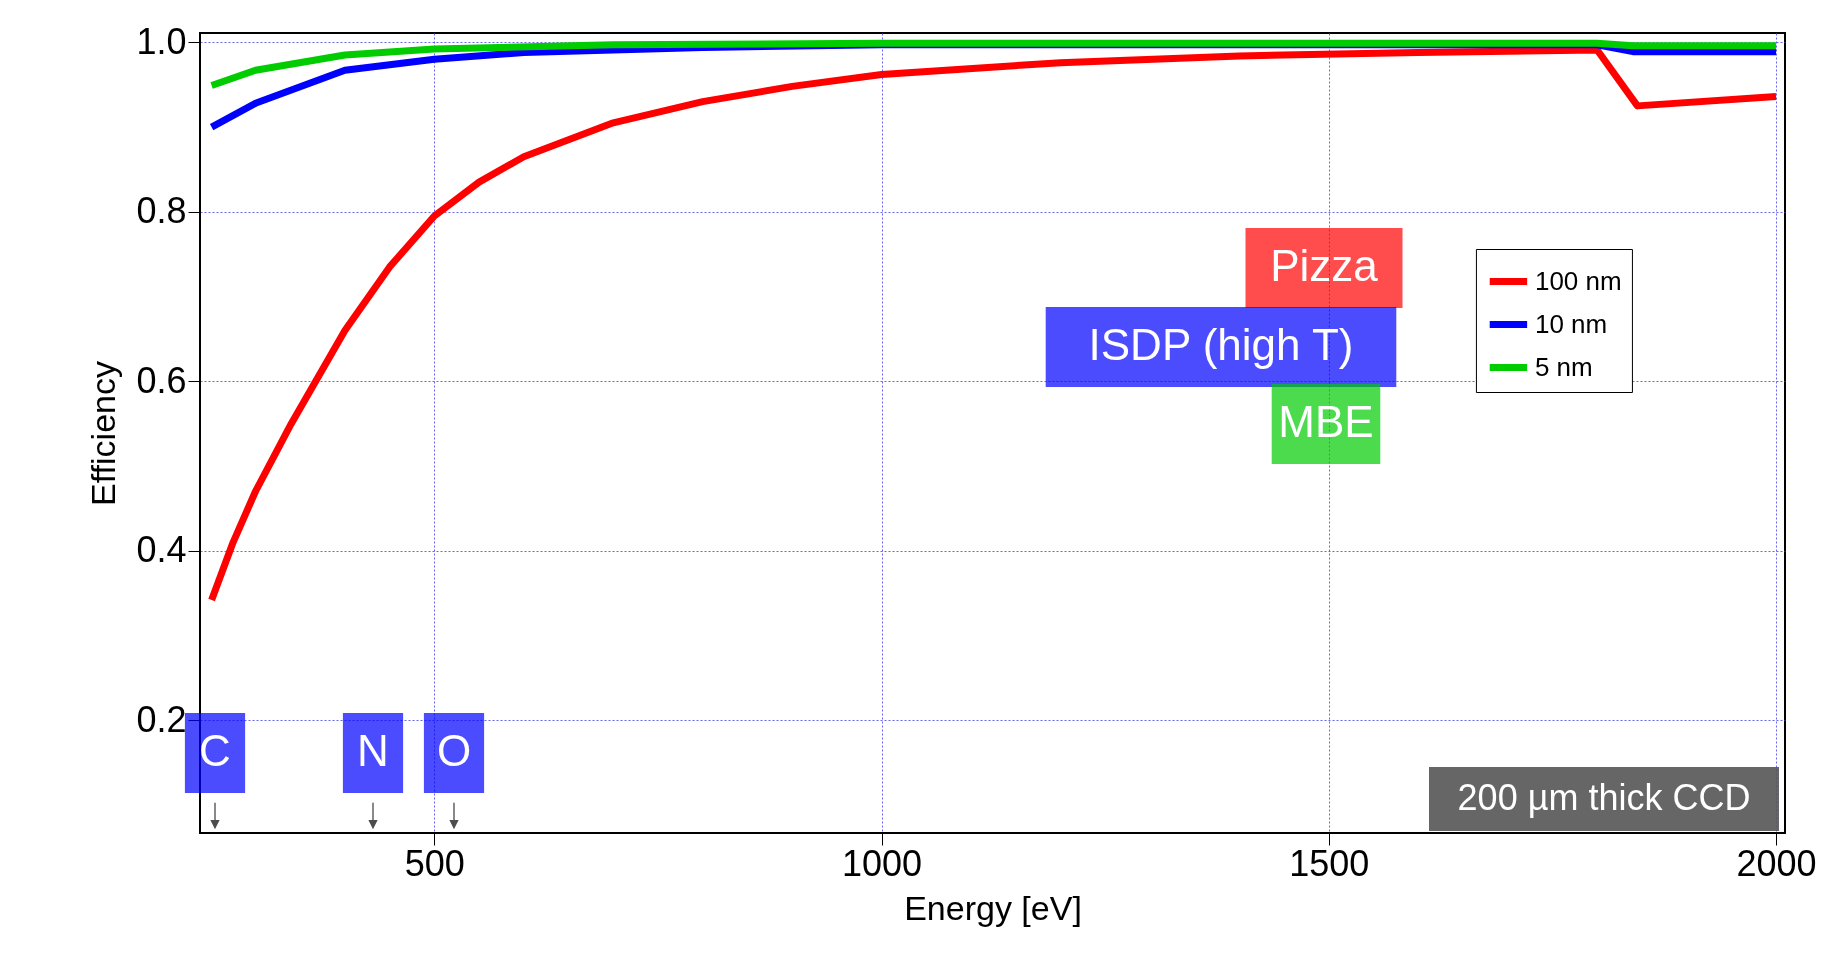  Describe the element at coordinates (993, 907) in the screenshot. I see `x-axis-title: Energy [eV]` at that location.